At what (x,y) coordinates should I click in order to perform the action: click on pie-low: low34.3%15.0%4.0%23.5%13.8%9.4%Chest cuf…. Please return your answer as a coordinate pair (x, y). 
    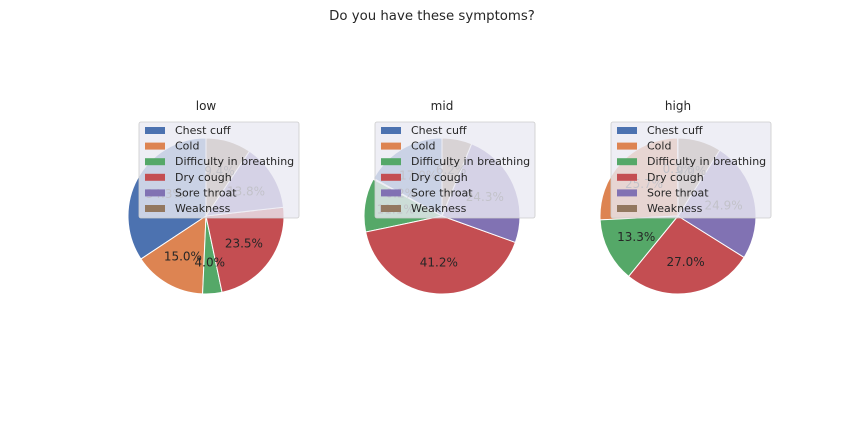
    Looking at the image, I should click on (213, 197).